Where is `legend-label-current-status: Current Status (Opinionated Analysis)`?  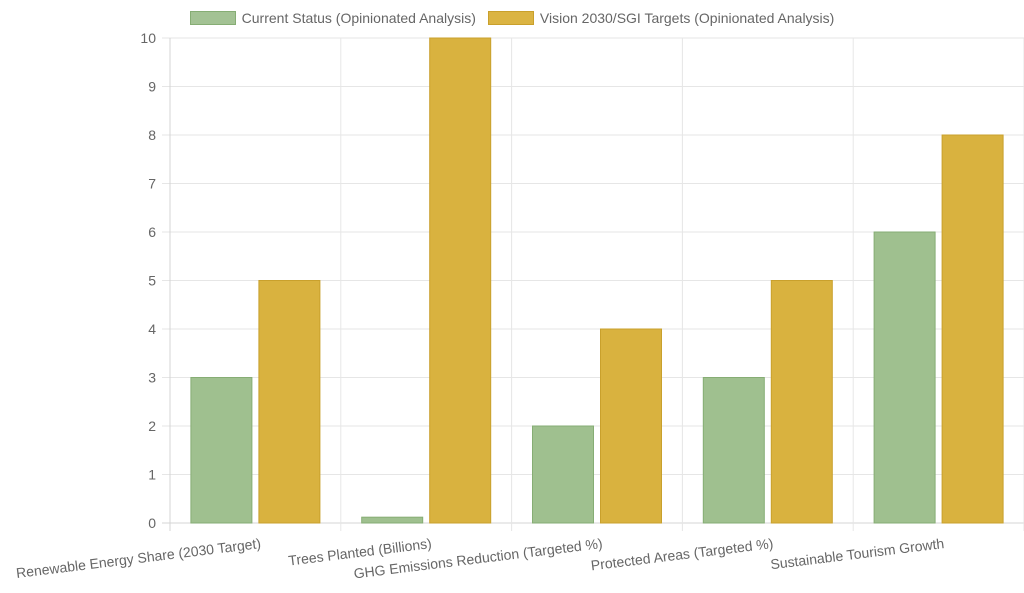 legend-label-current-status: Current Status (Opinionated Analysis) is located at coordinates (358, 18).